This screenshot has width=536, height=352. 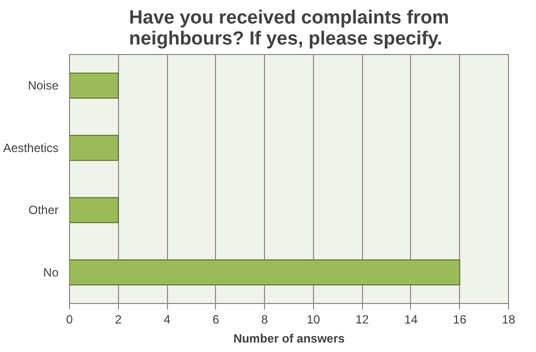 I want to click on x-tick-label: 18, so click(x=509, y=319).